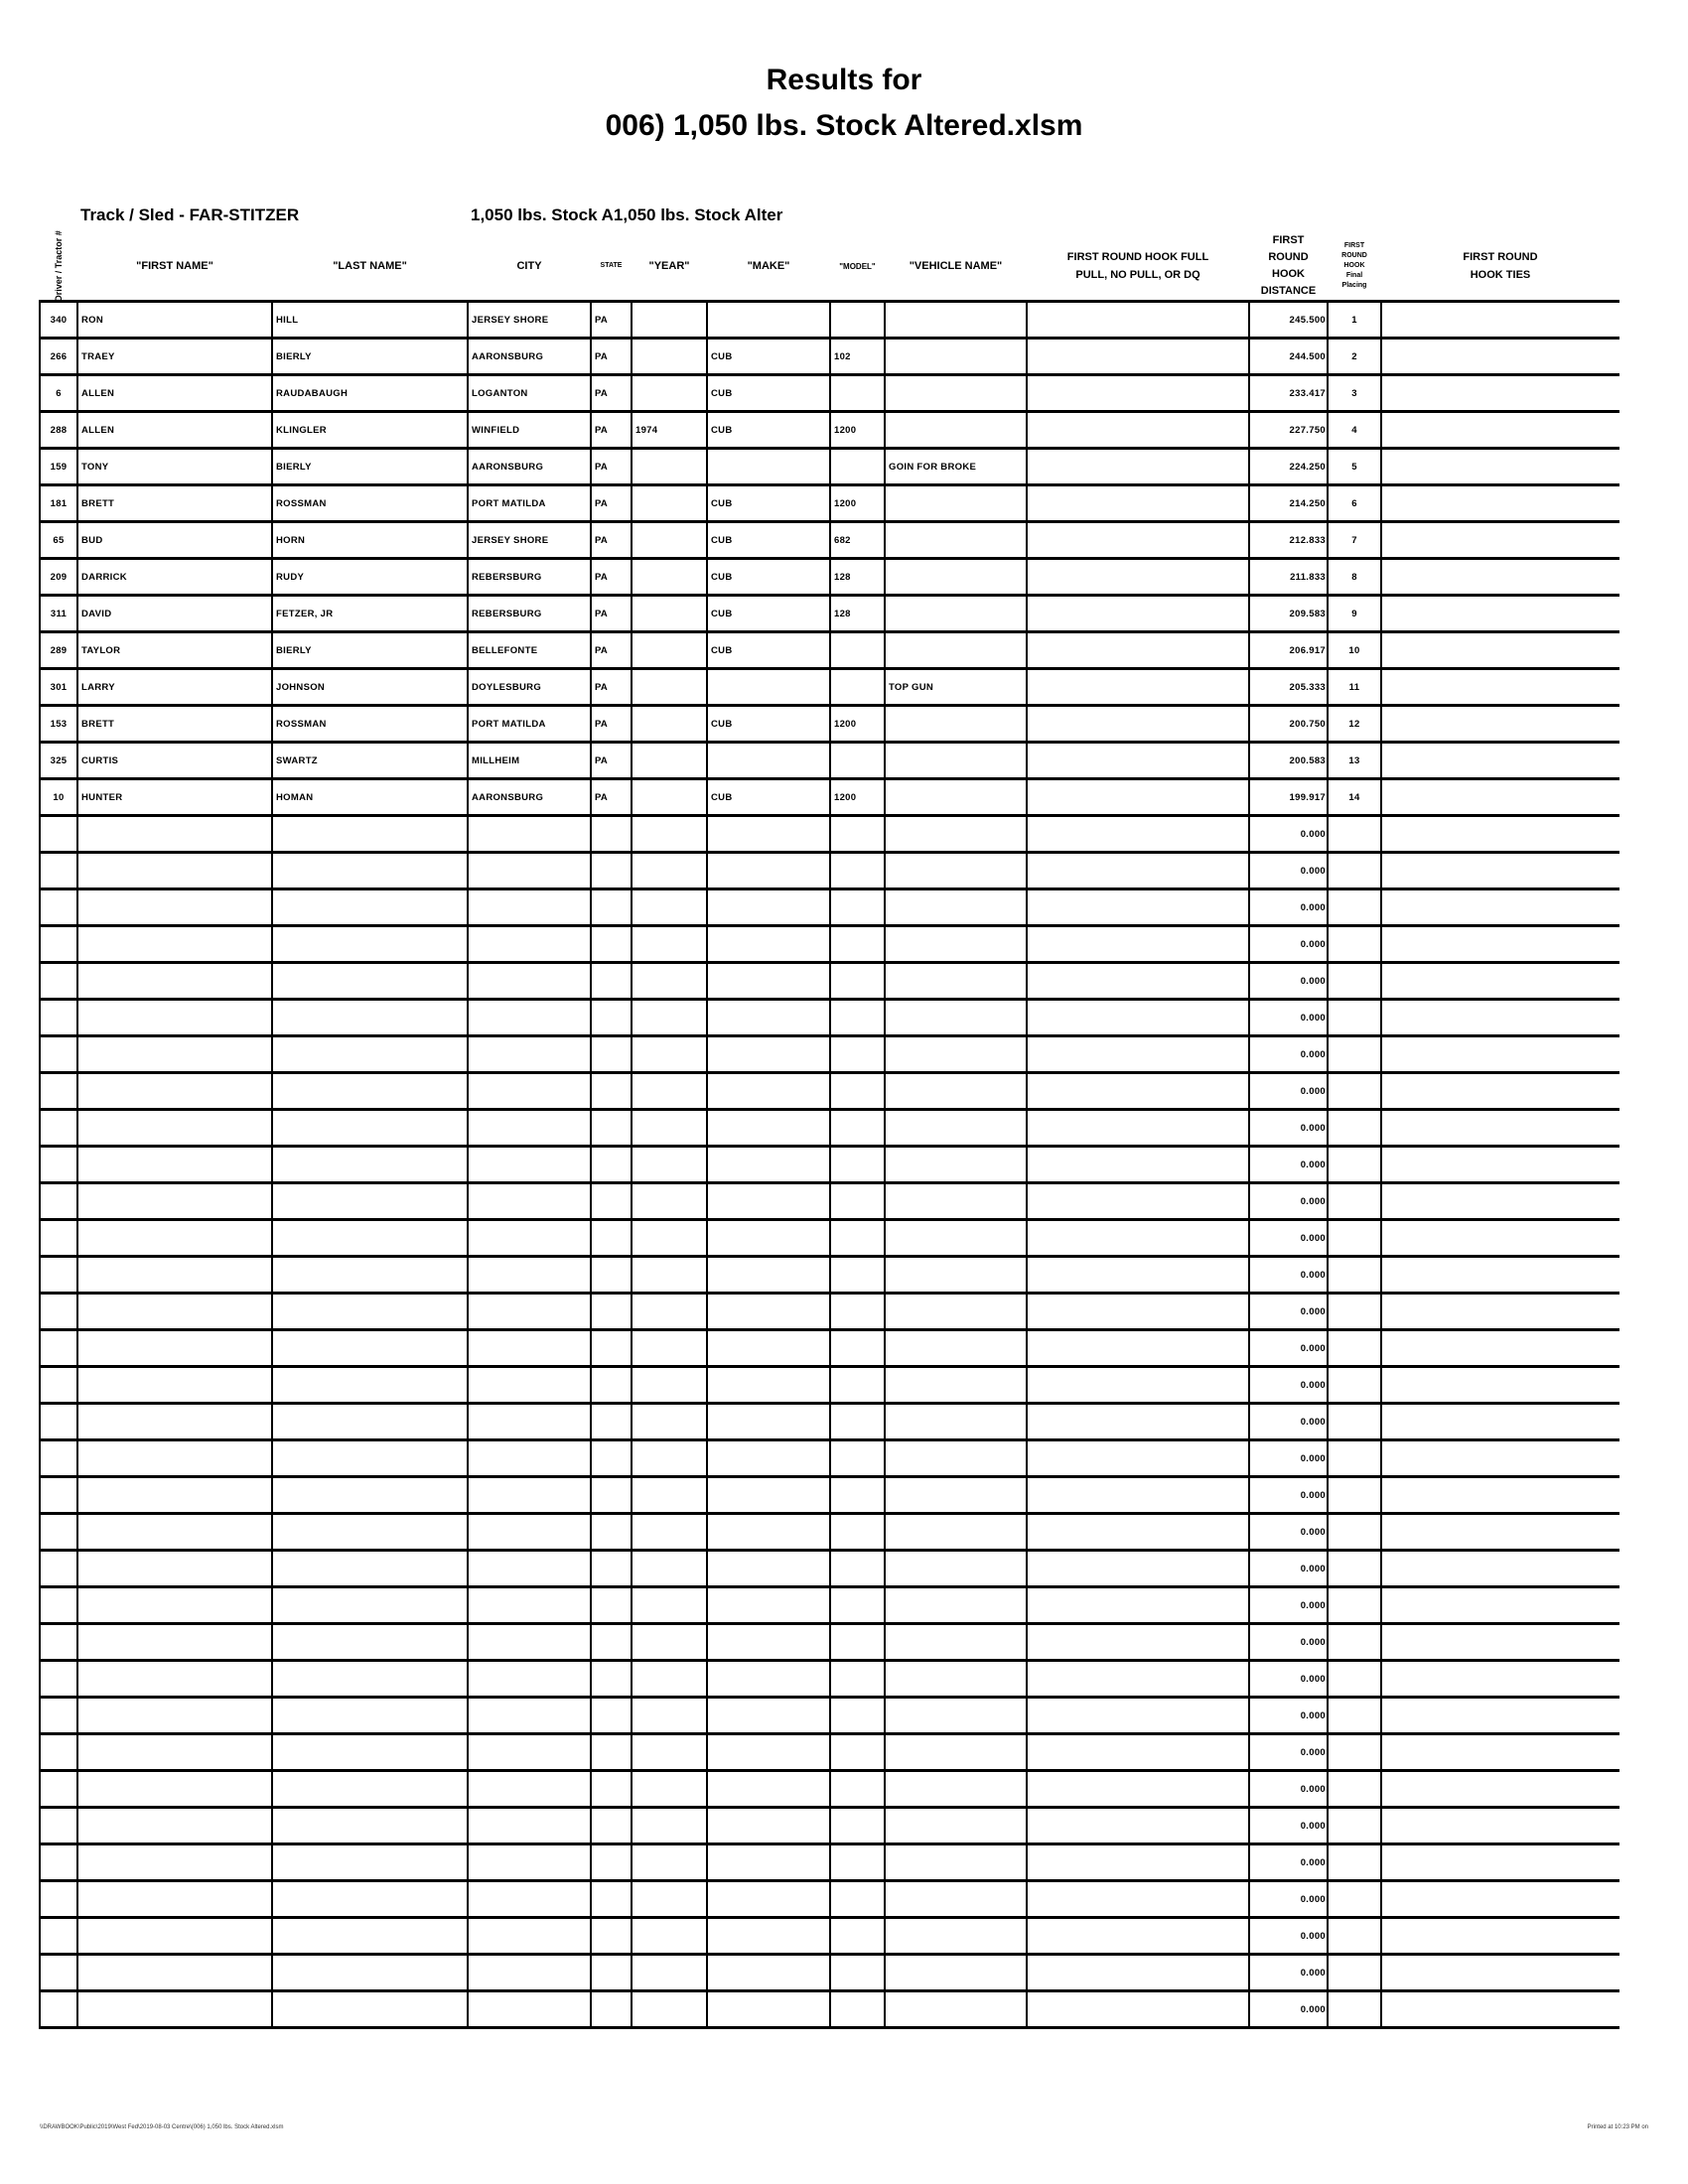 The width and height of the screenshot is (1688, 2184). Describe the element at coordinates (369, 467) in the screenshot. I see `cell-last-name: BIERLY` at that location.